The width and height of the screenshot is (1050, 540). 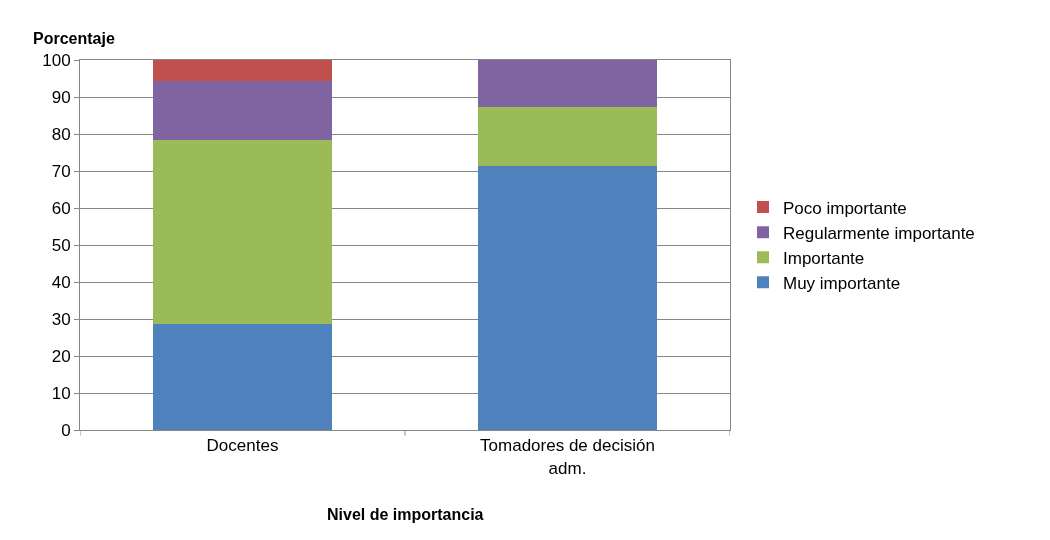 What do you see at coordinates (61, 97) in the screenshot?
I see `y-tick-label: 90` at bounding box center [61, 97].